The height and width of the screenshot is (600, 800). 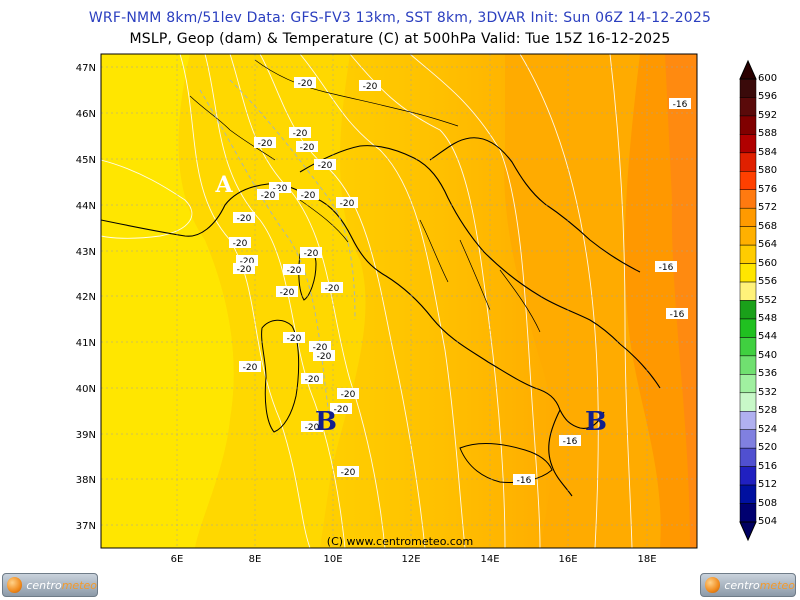 I want to click on lat-label: 40N, so click(x=86, y=389).